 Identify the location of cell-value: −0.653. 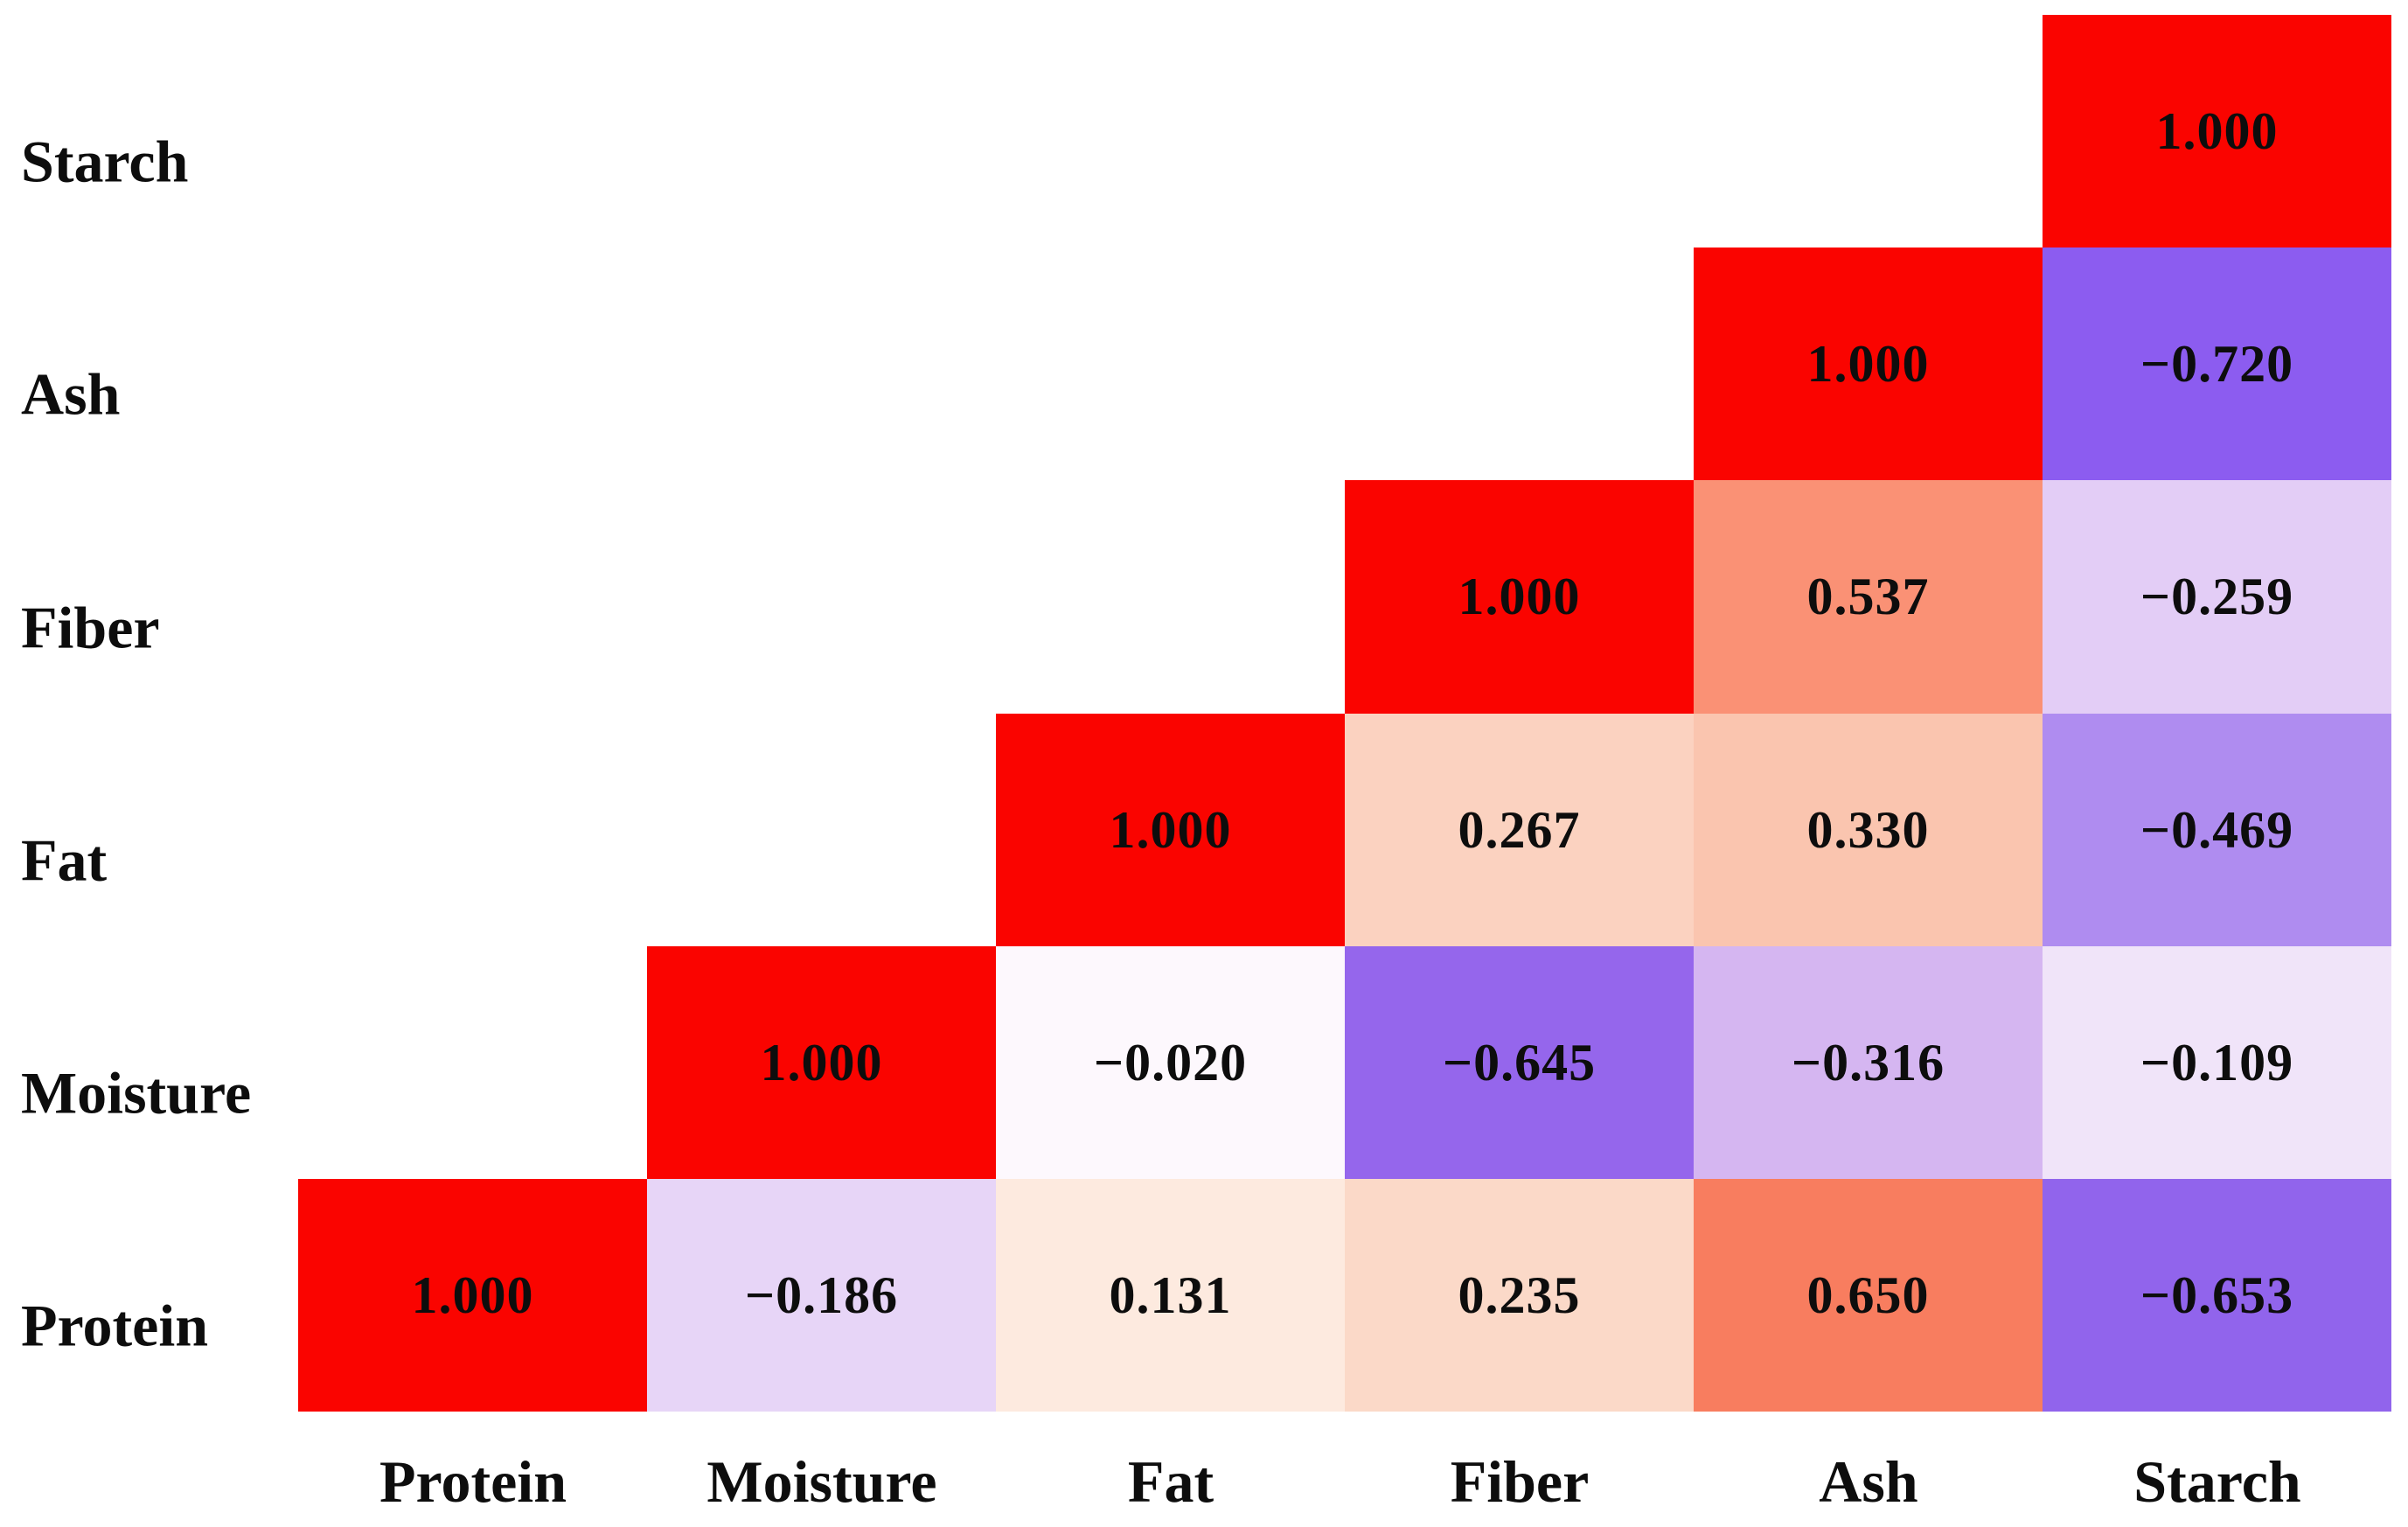
(2217, 1295).